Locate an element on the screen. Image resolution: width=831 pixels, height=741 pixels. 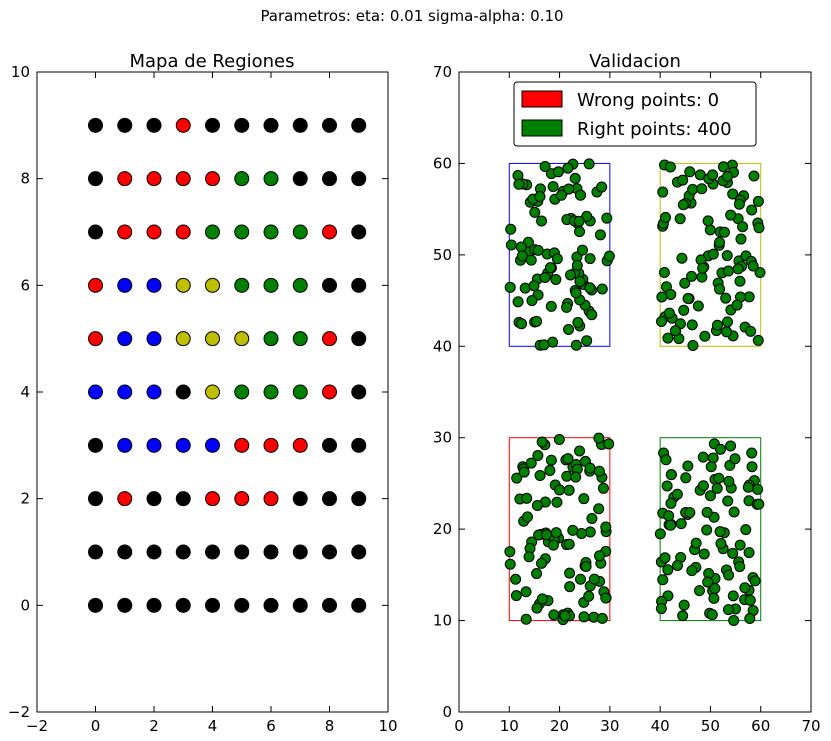
y-tick-label: −2 is located at coordinates (19, 712).